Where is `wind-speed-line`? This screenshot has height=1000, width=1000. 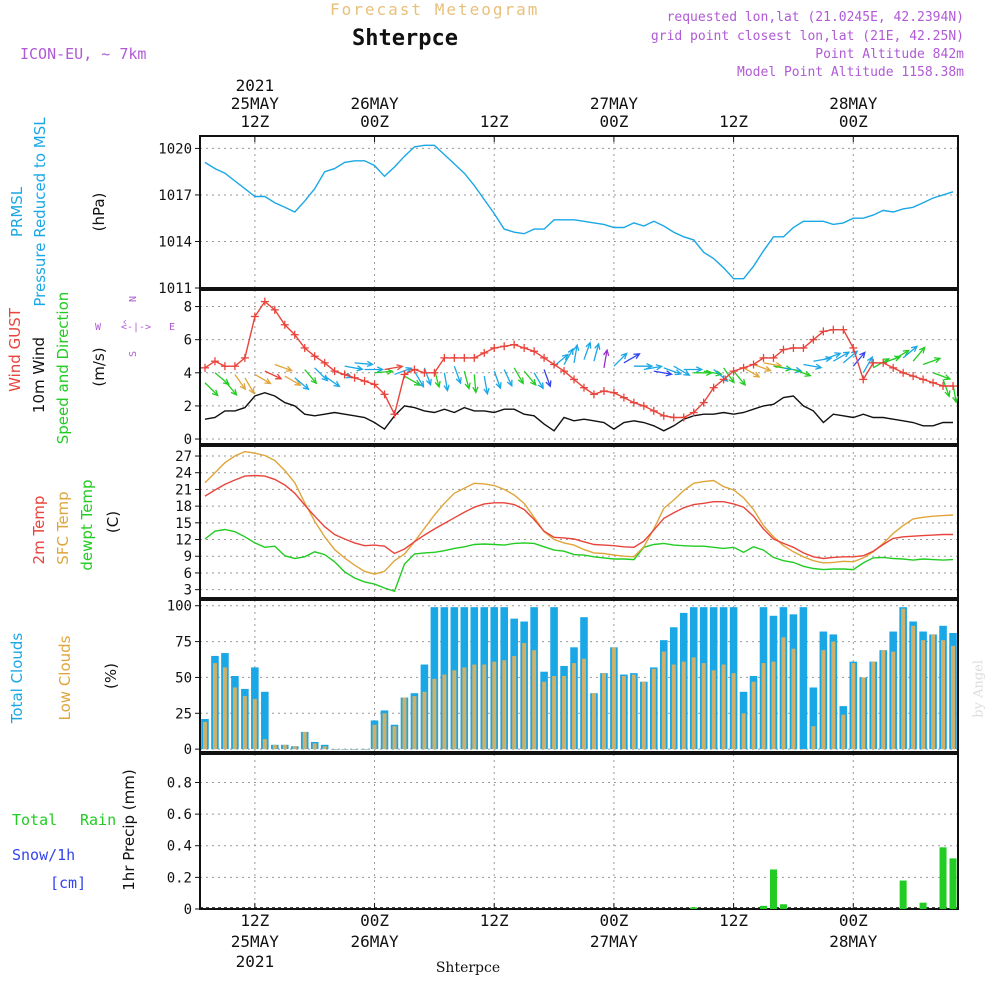 wind-speed-line is located at coordinates (578, 411).